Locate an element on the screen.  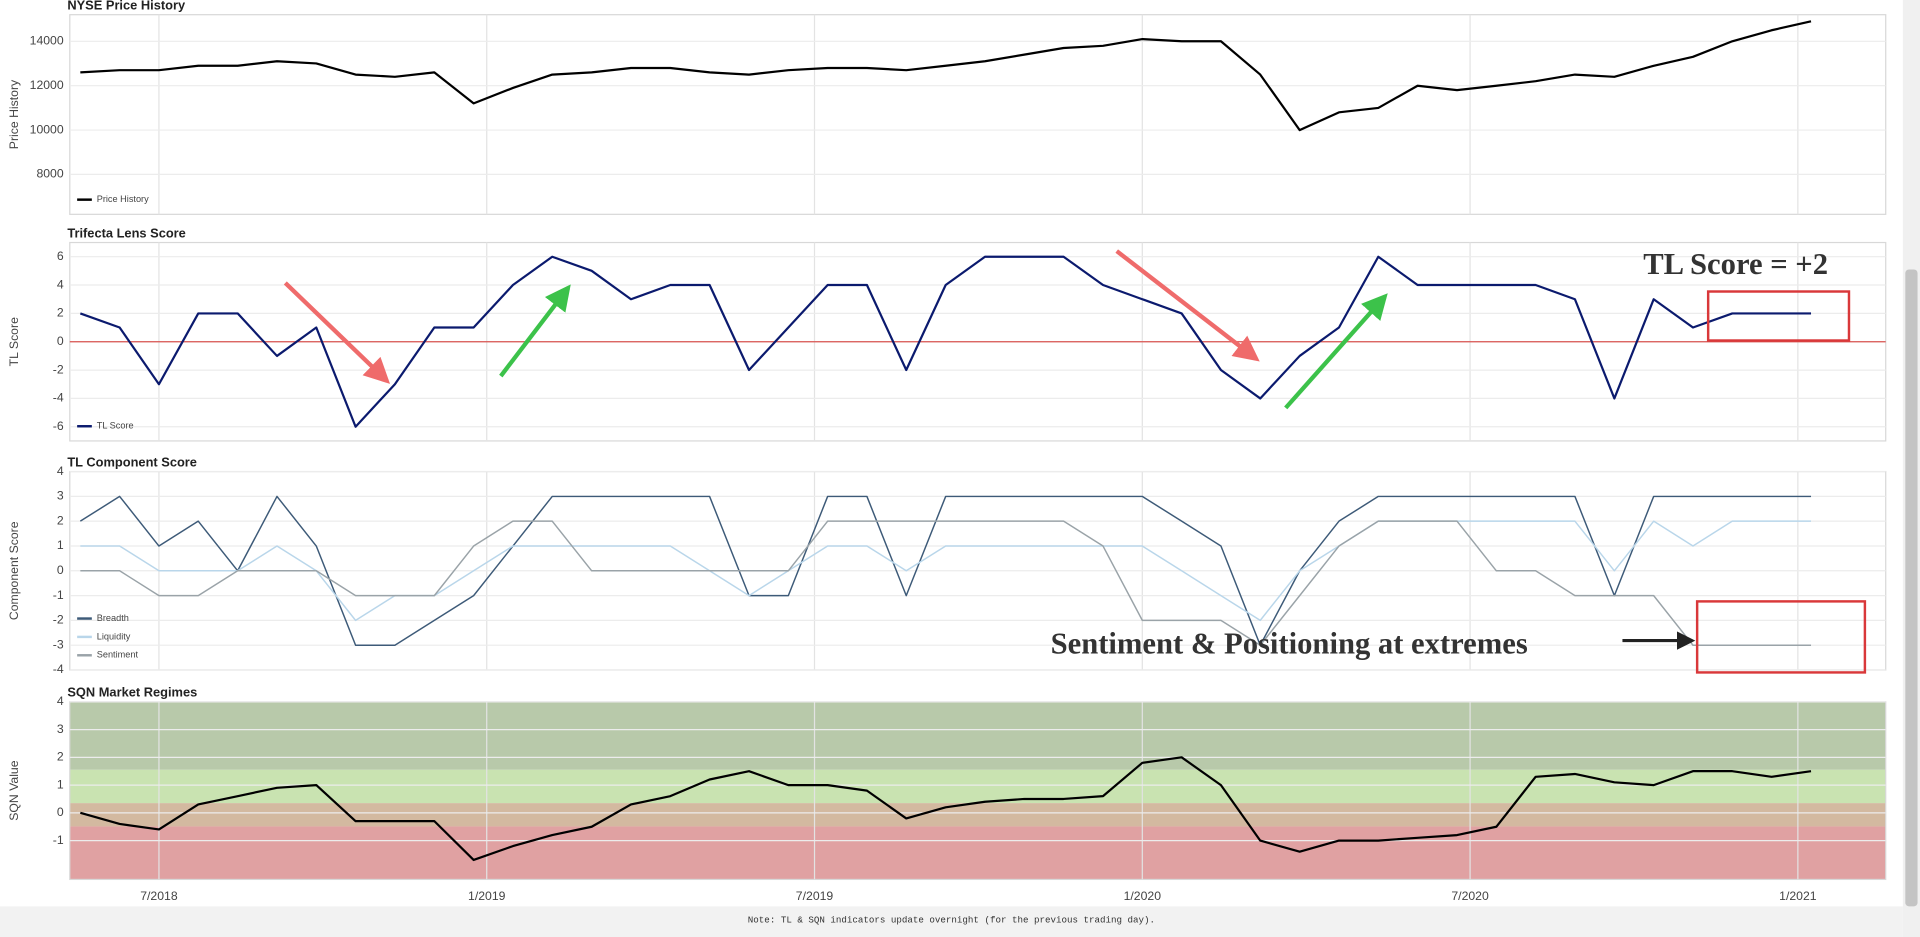
chart-title: Trifecta Lens Score is located at coordinates (126, 232).